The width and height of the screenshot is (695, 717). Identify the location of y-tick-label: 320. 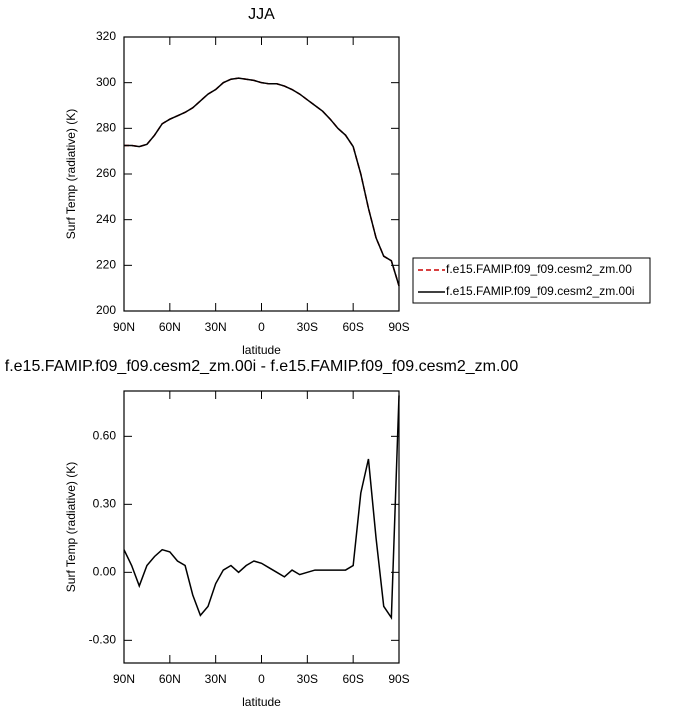
(106, 36).